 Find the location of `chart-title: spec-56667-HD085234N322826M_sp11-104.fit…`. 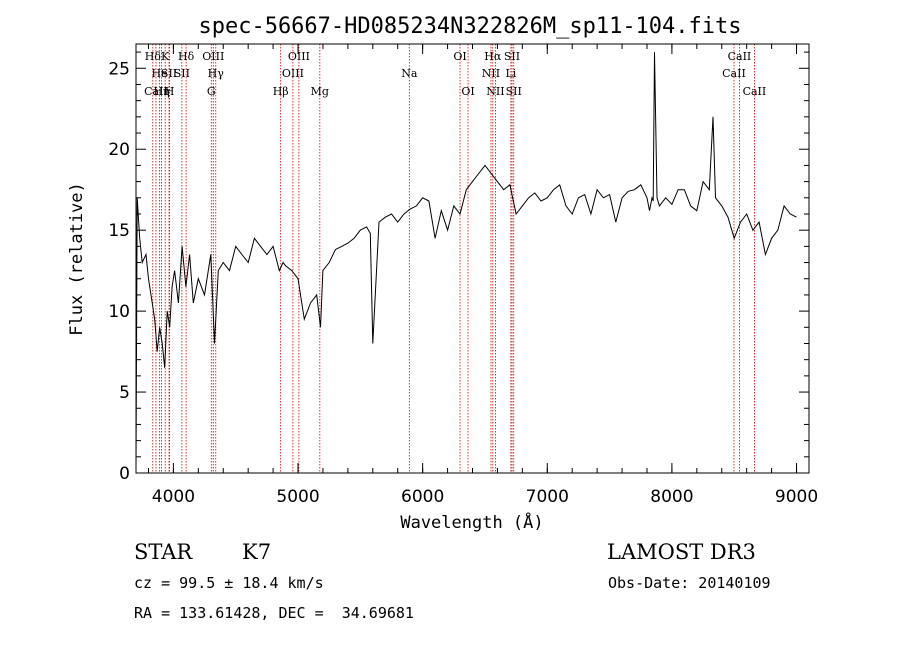

chart-title: spec-56667-HD085234N322826M_sp11-104.fit… is located at coordinates (469, 26).